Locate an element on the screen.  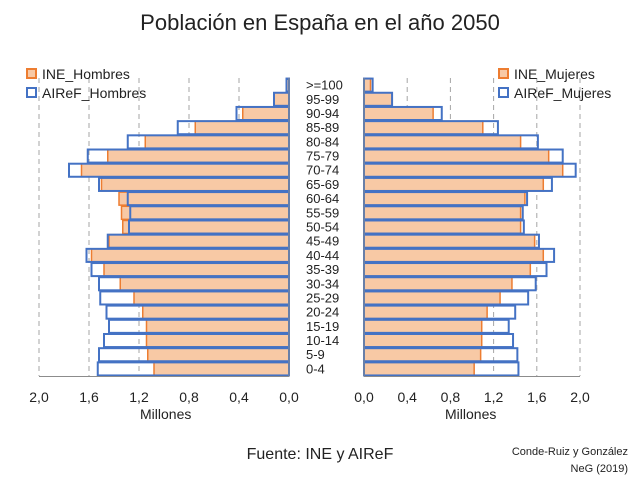
age-group-label: 65-69 is located at coordinates (322, 184).